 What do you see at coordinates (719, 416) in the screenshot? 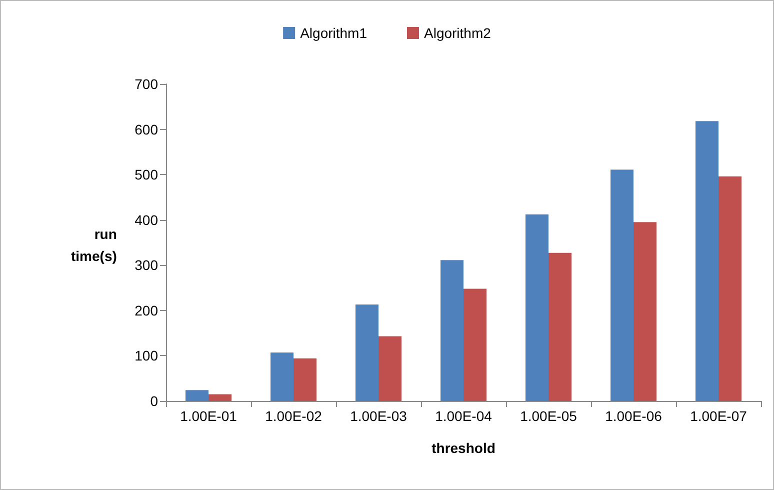
I see `x-tick-label: 1.00E-07` at bounding box center [719, 416].